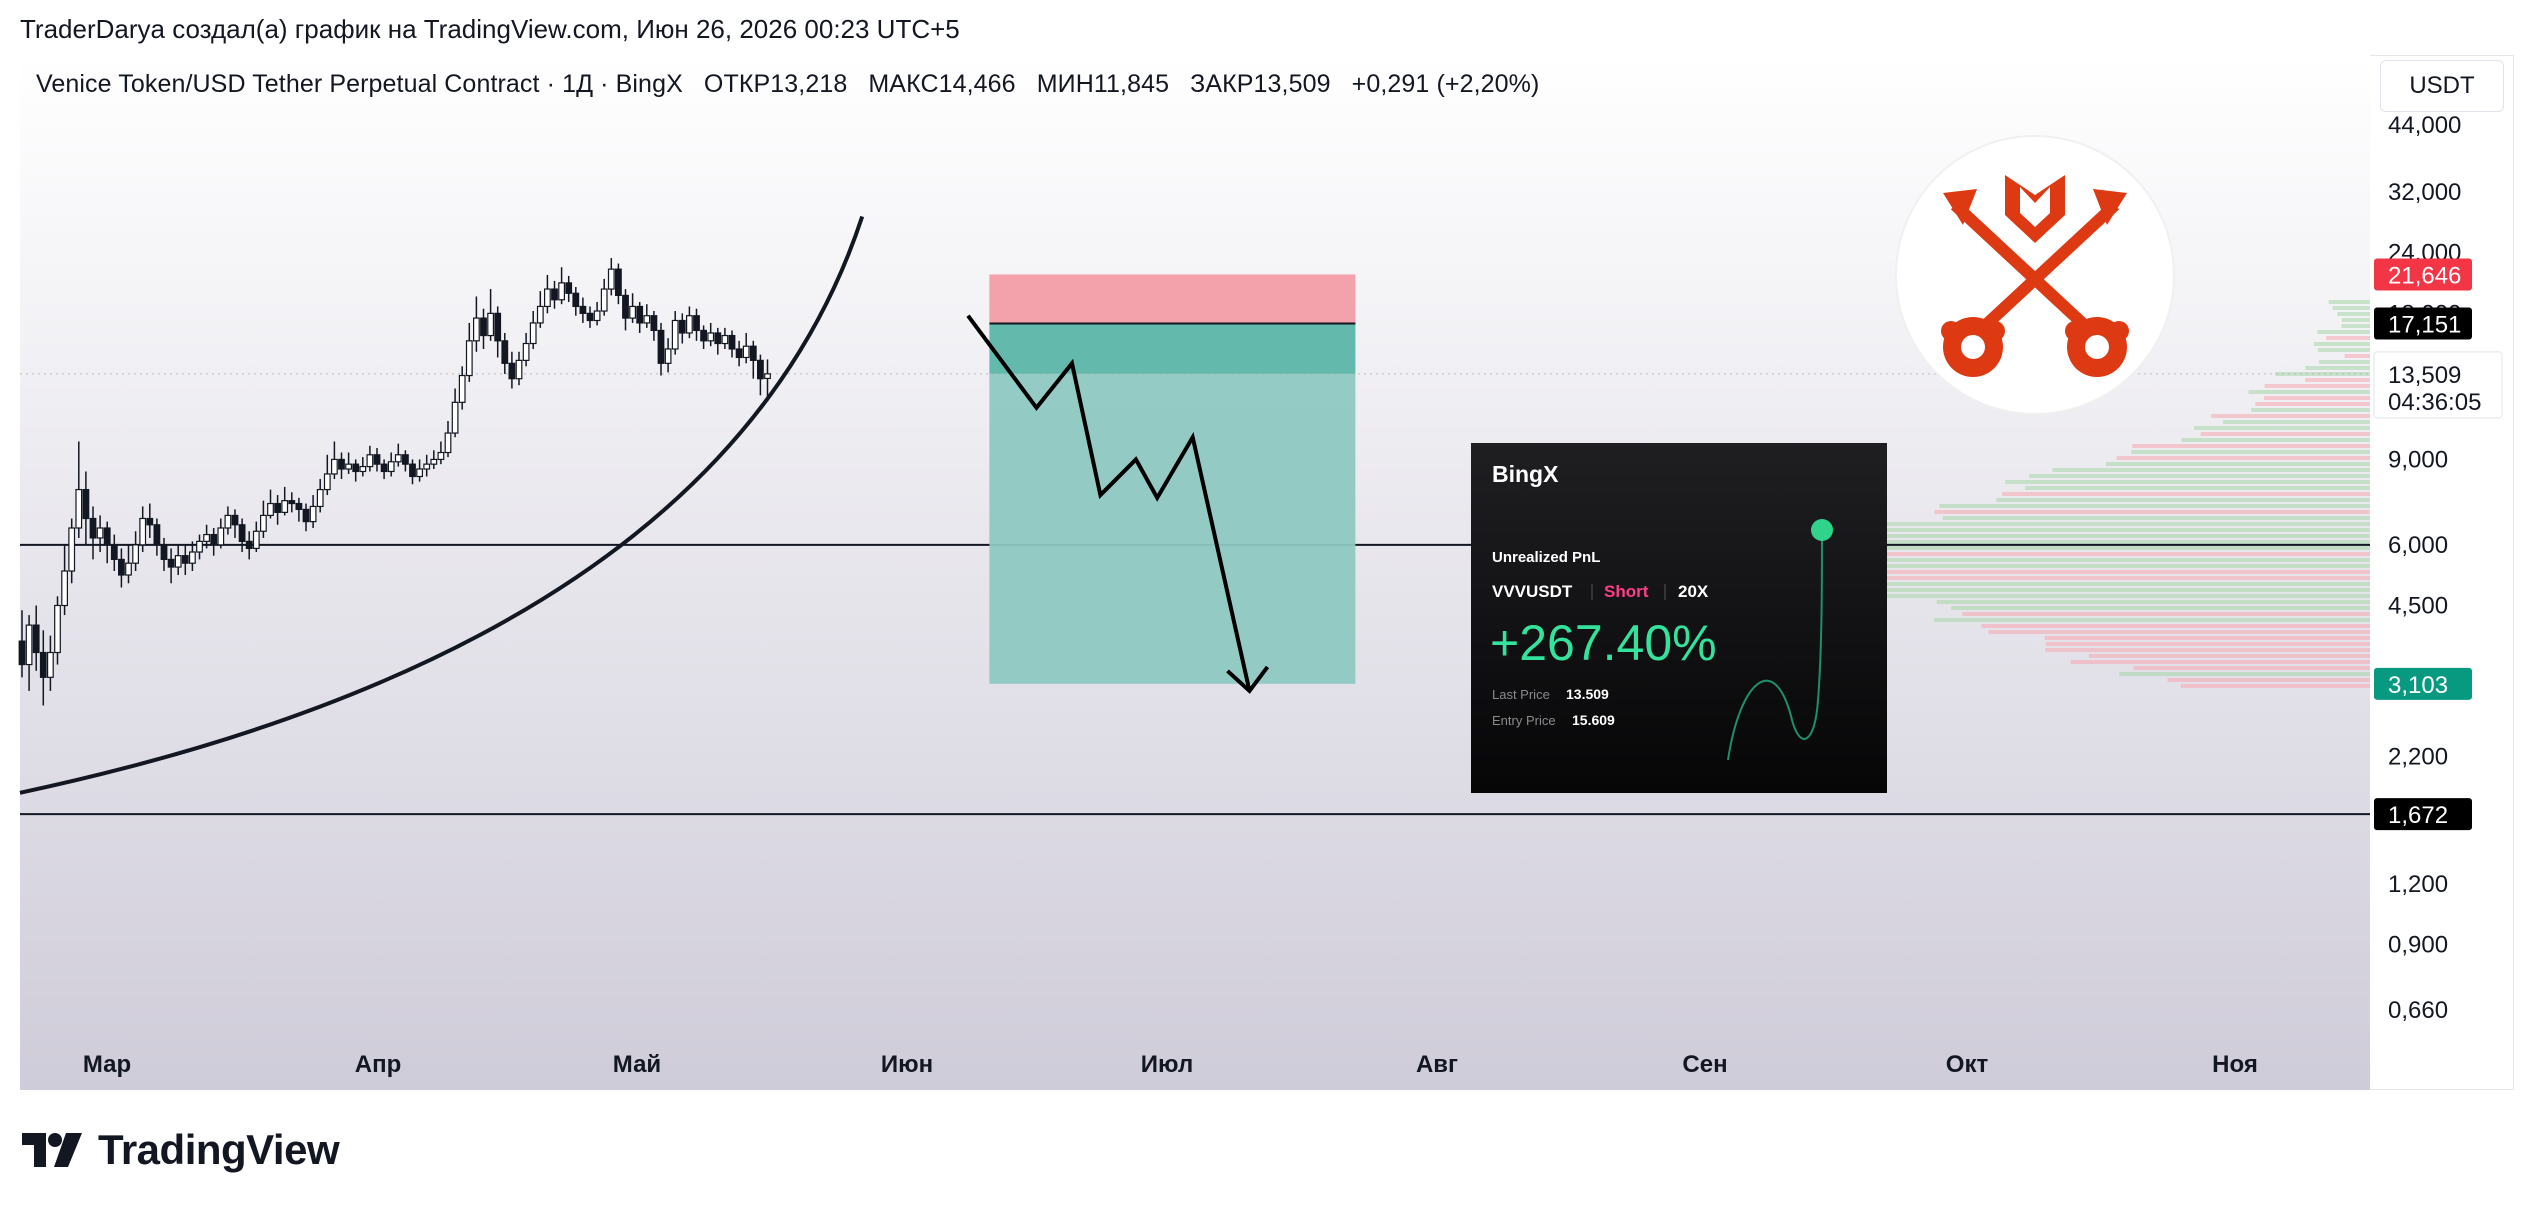 The image size is (2534, 1210). I want to click on bar-countdown-label: 04:36:05, so click(2434, 402).